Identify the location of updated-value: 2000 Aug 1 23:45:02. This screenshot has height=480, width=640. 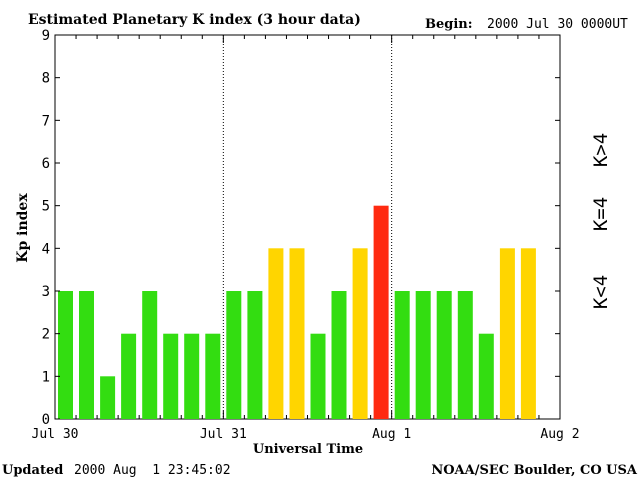
(152, 470).